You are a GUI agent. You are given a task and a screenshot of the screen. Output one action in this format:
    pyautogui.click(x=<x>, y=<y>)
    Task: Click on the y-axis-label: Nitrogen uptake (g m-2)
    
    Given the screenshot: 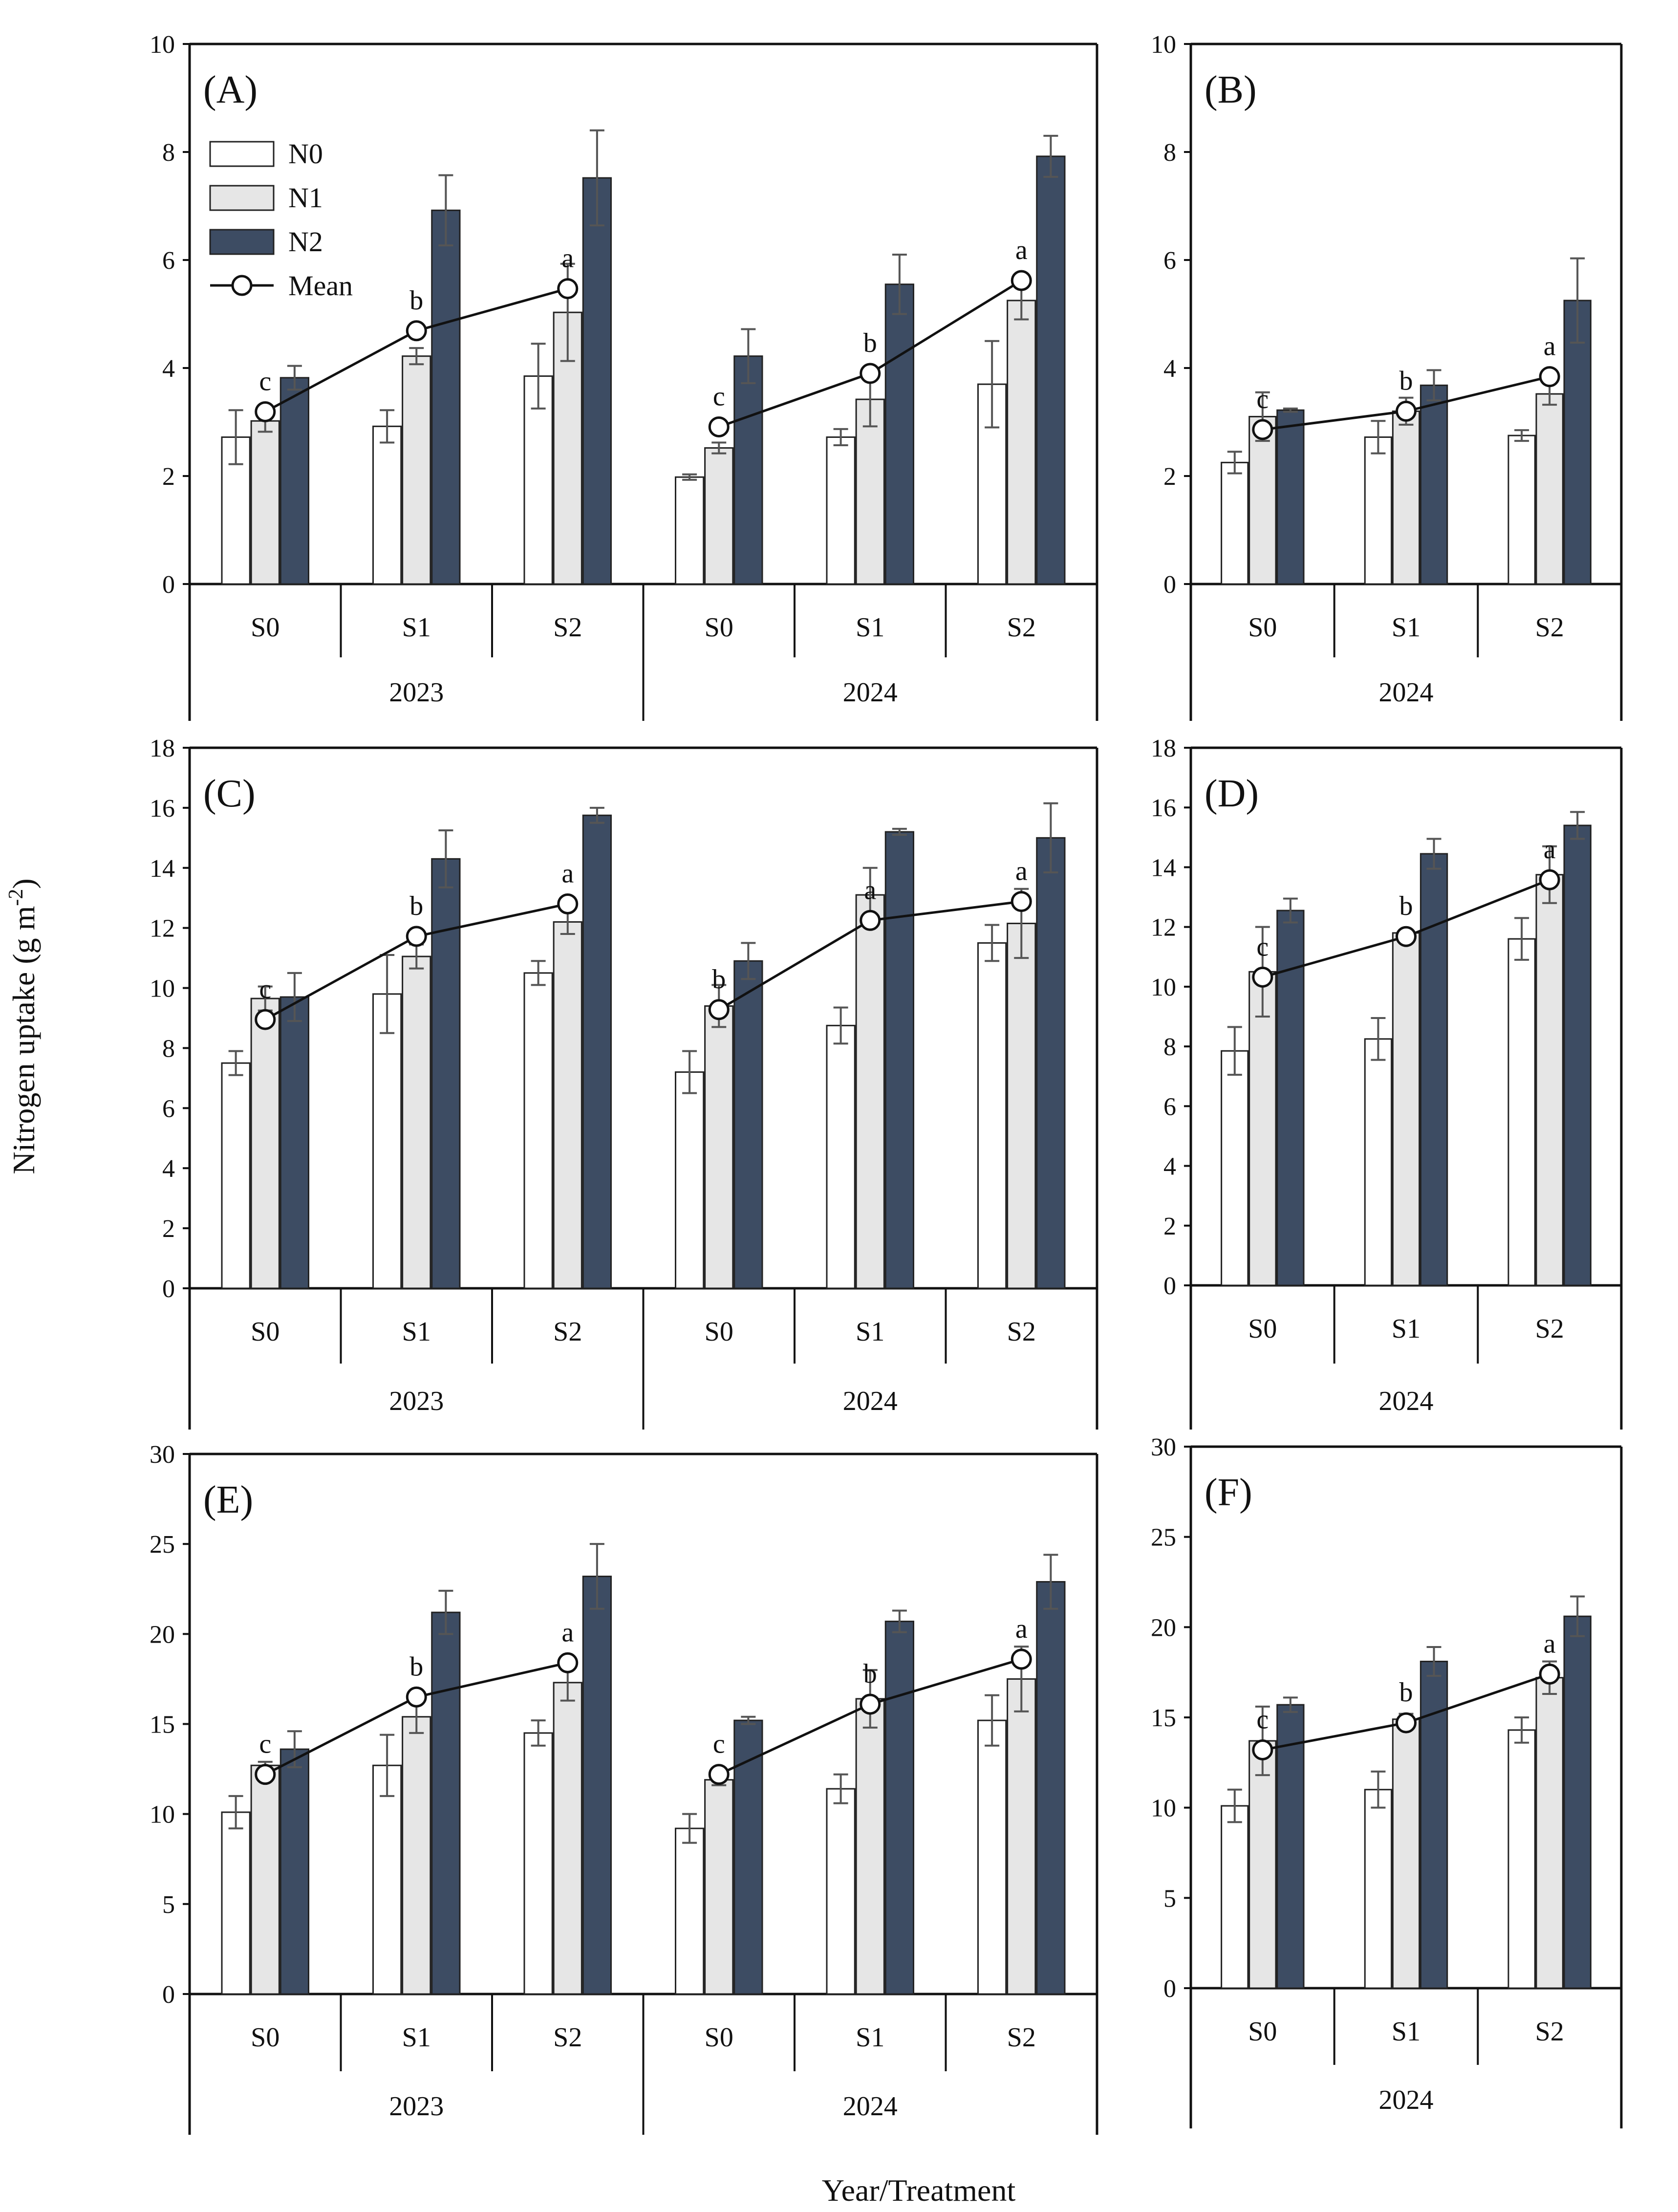 What is the action you would take?
    pyautogui.click(x=23, y=1026)
    